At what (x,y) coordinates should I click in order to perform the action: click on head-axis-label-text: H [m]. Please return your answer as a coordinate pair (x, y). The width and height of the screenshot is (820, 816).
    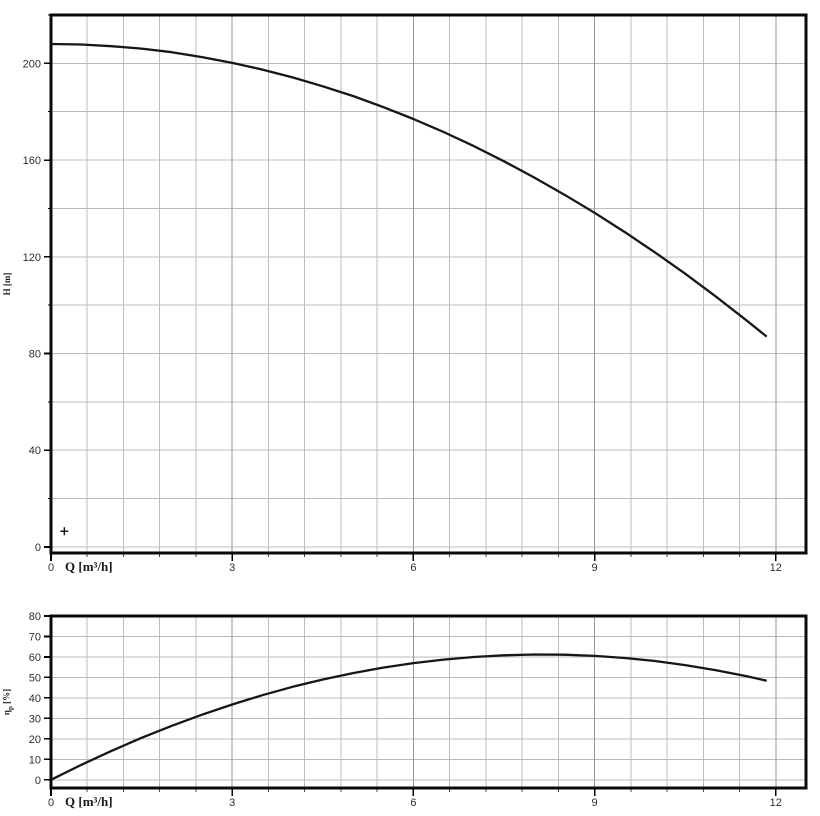
    Looking at the image, I should click on (7, 284).